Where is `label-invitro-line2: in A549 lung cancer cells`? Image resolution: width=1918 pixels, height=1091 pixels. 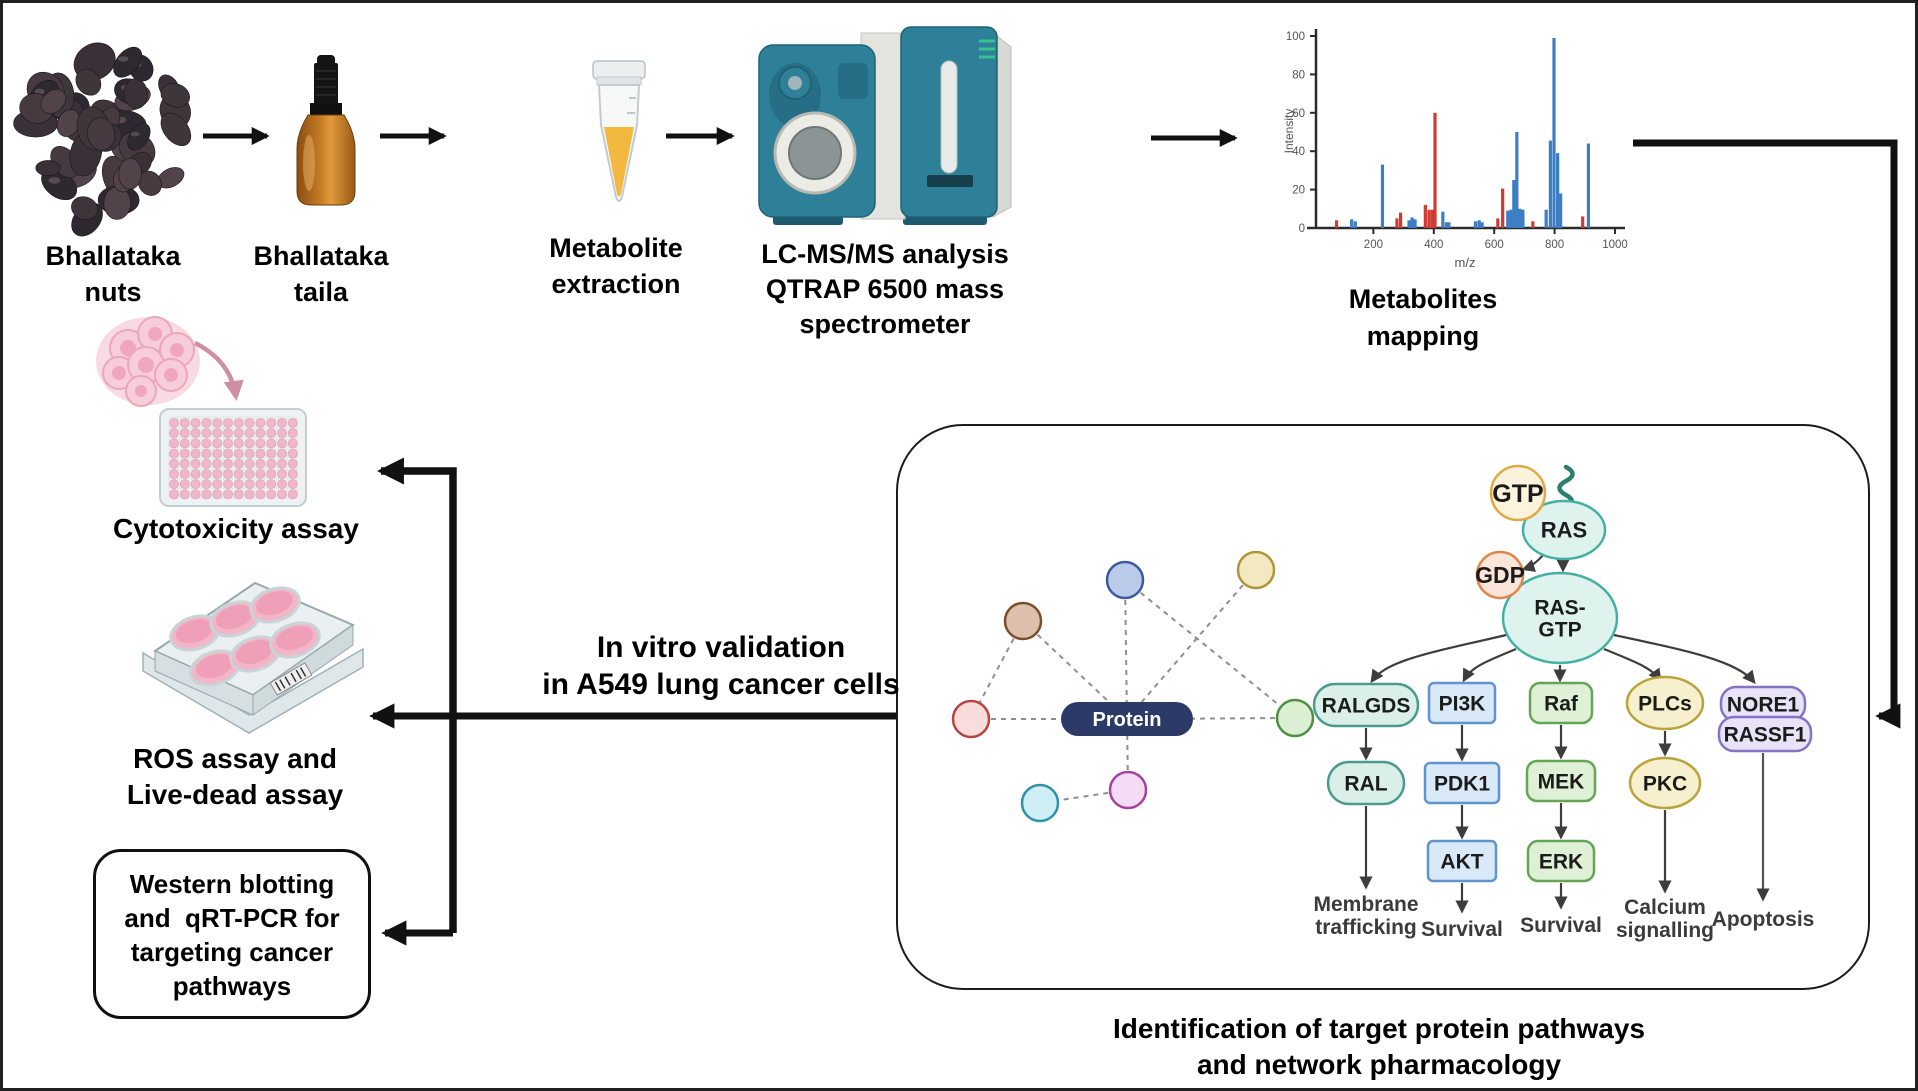
label-invitro-line2: in A549 lung cancer cells is located at coordinates (721, 684).